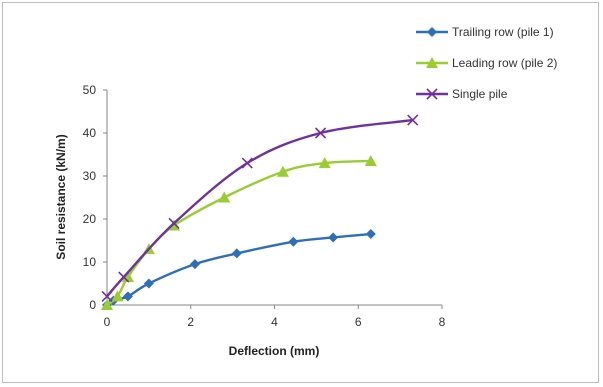 Image resolution: width=603 pixels, height=387 pixels. What do you see at coordinates (274, 322) in the screenshot?
I see `x-tick-label: 4` at bounding box center [274, 322].